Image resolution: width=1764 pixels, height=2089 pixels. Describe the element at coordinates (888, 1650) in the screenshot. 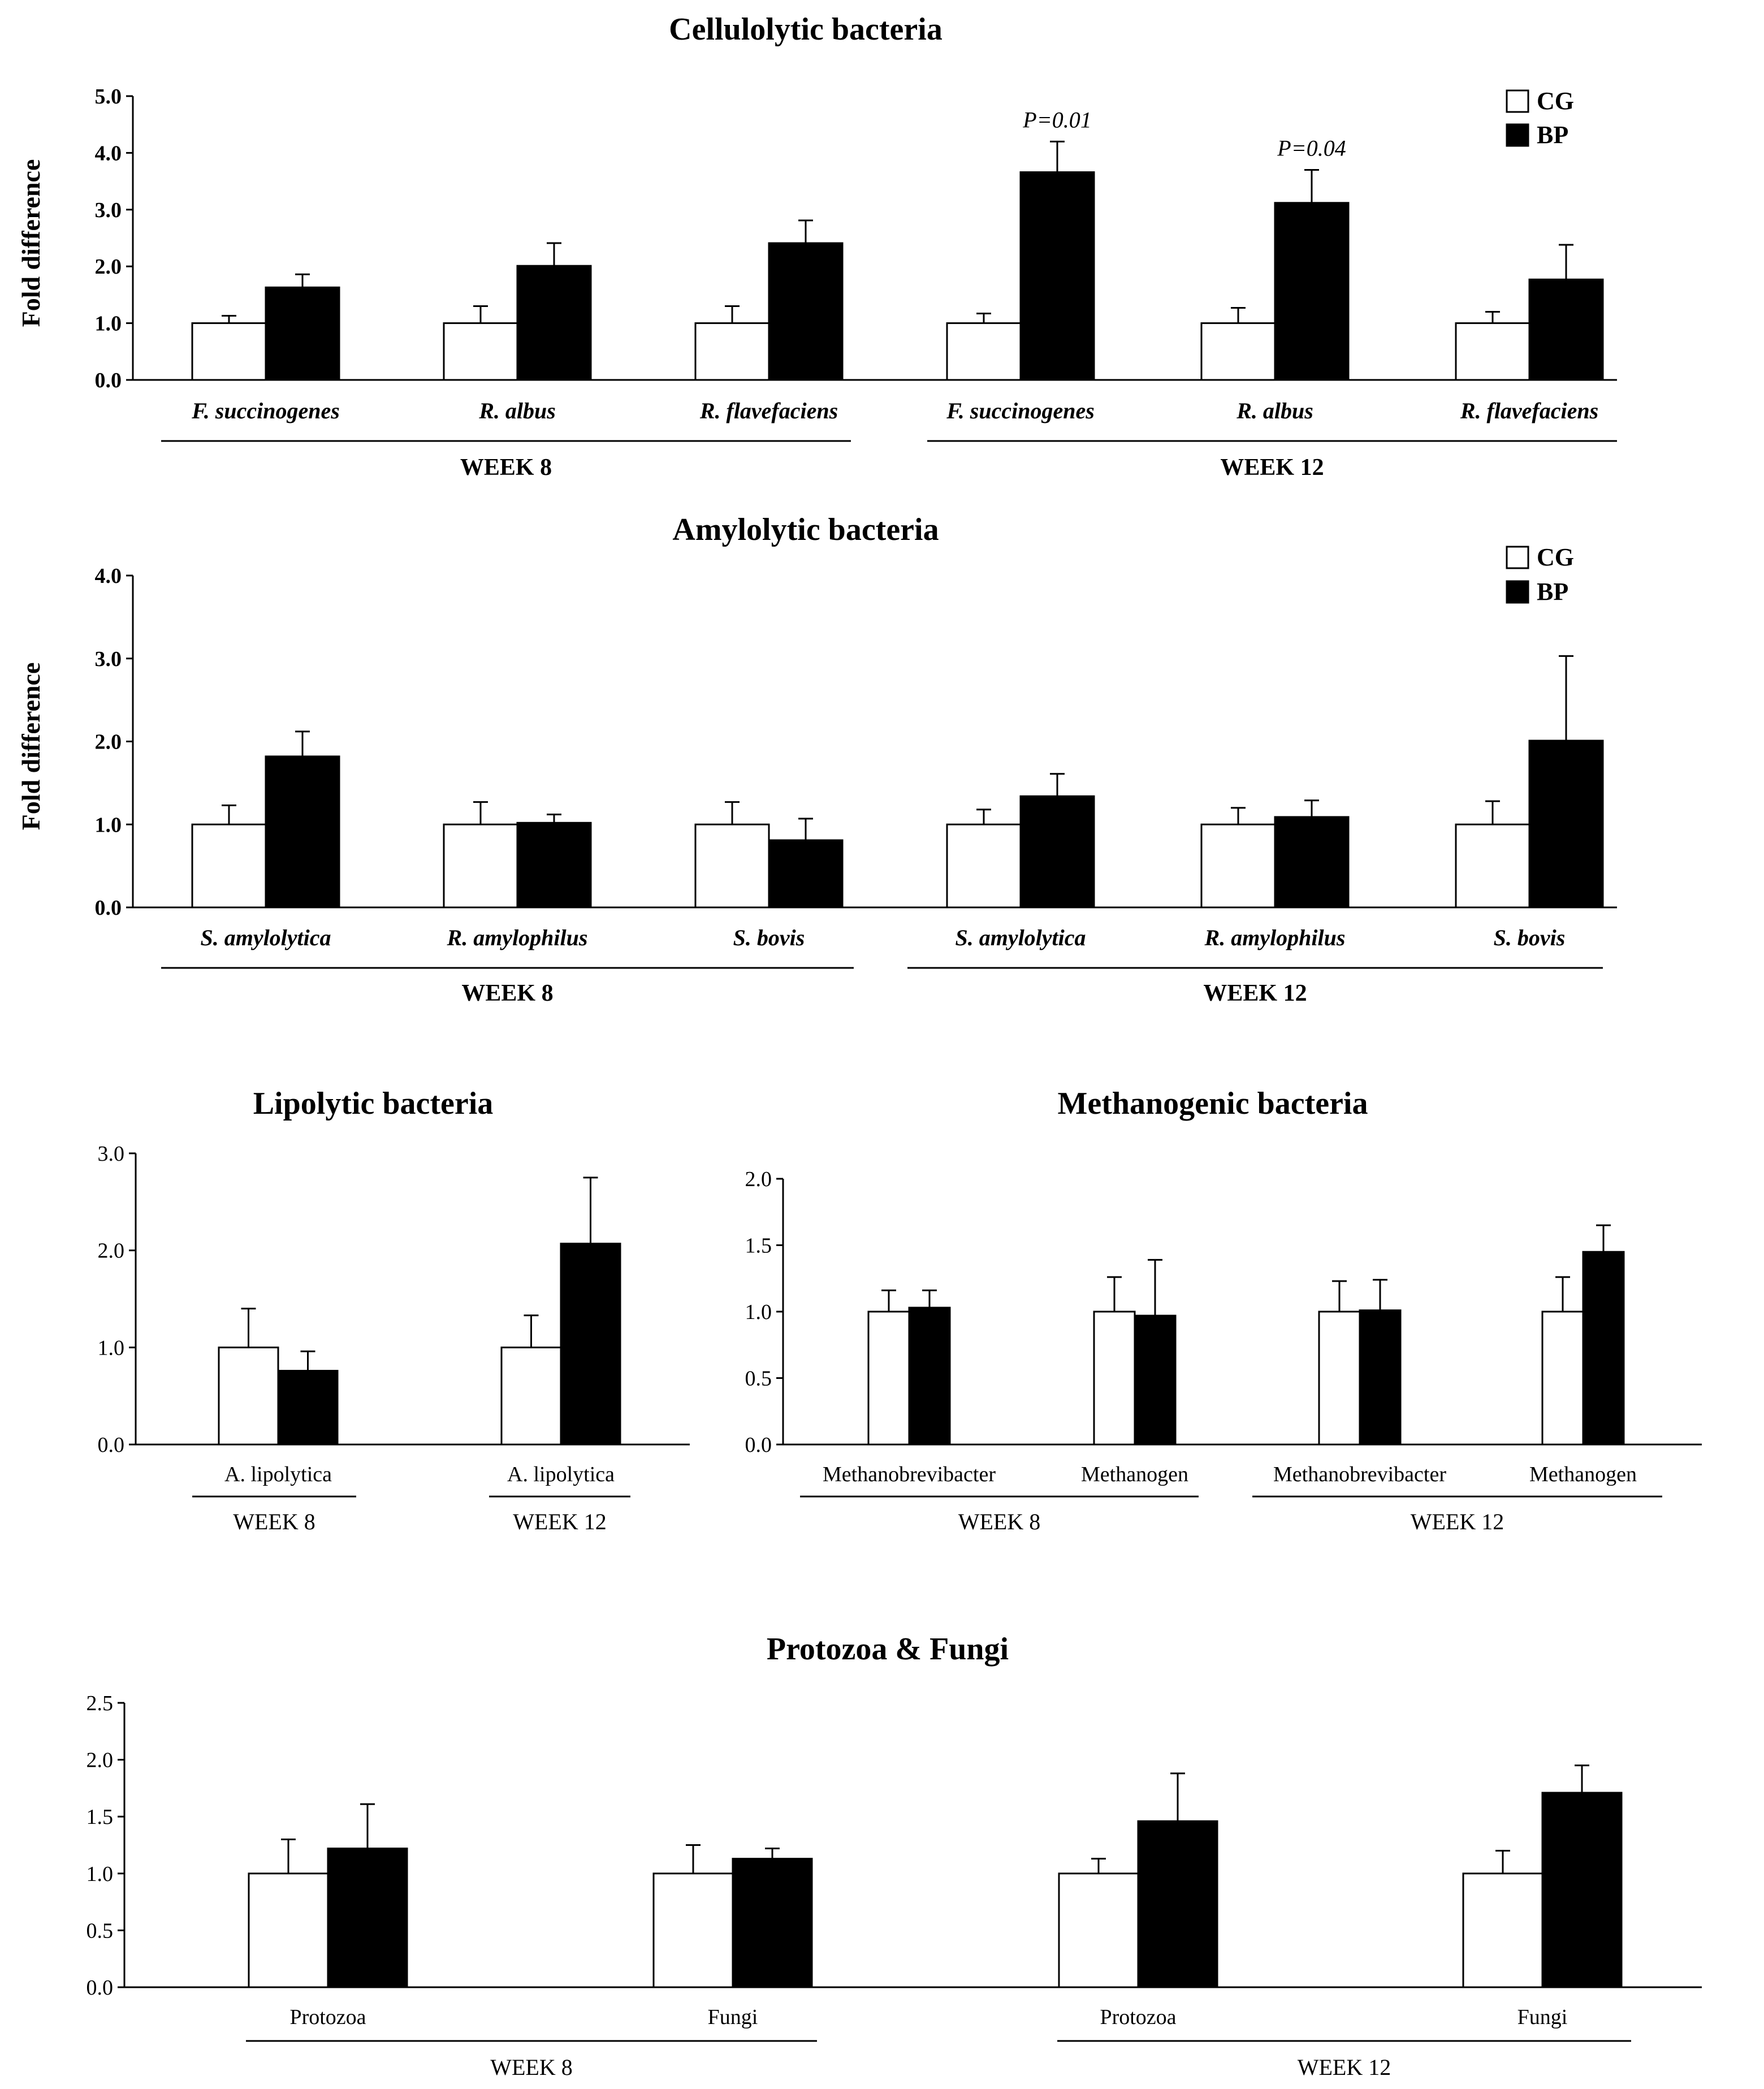

I see `protozoa-fungi-title: Protozoa & Fungi` at that location.